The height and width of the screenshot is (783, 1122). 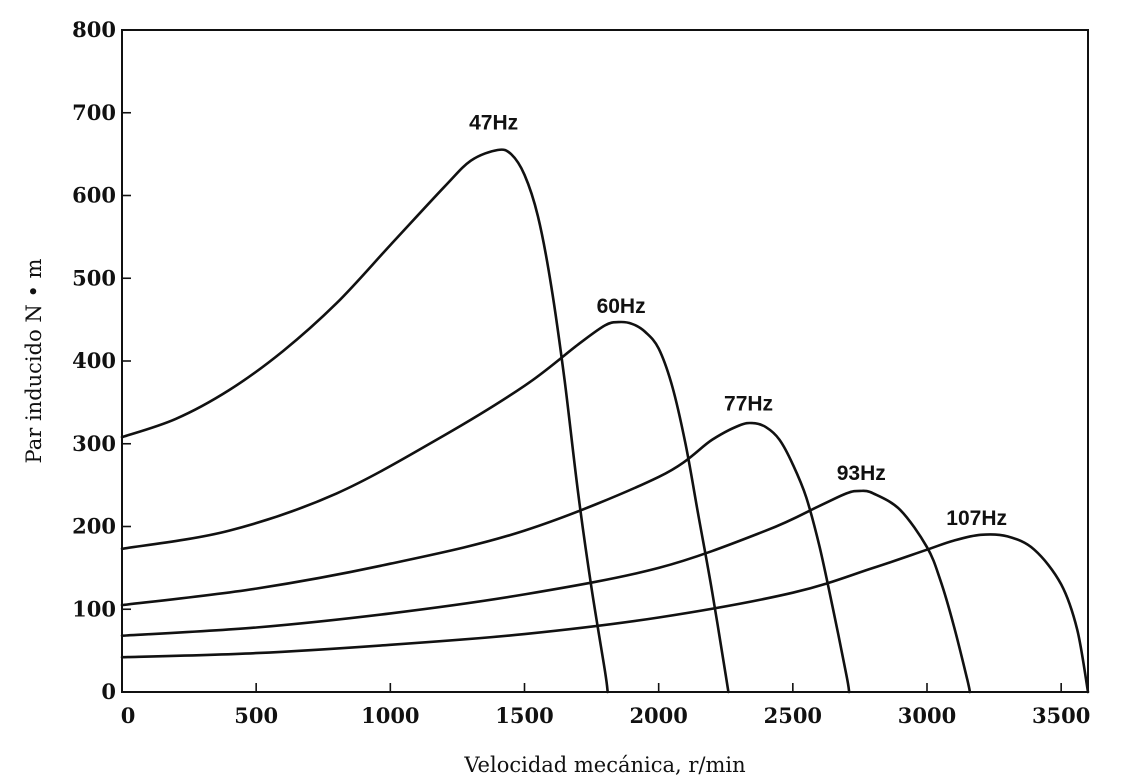 I want to click on curve-label: 93Hz, so click(x=861, y=473).